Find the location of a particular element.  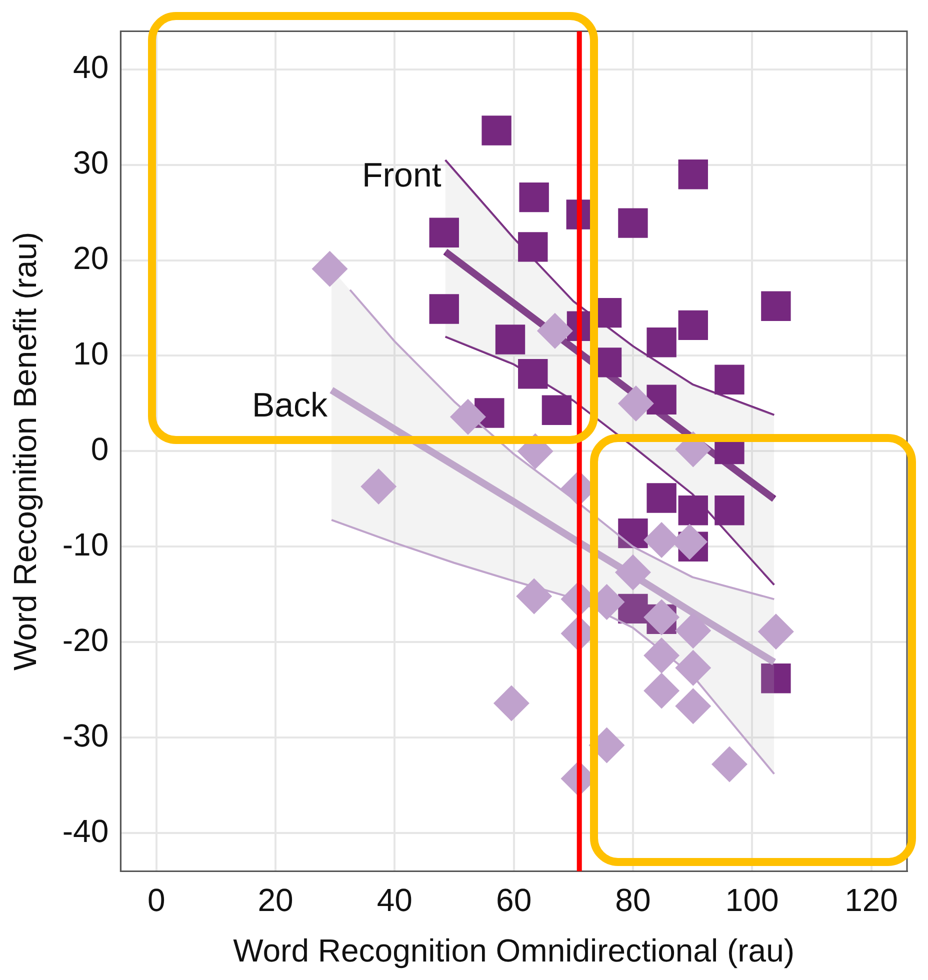

x-tick-label: 60 is located at coordinates (514, 900).